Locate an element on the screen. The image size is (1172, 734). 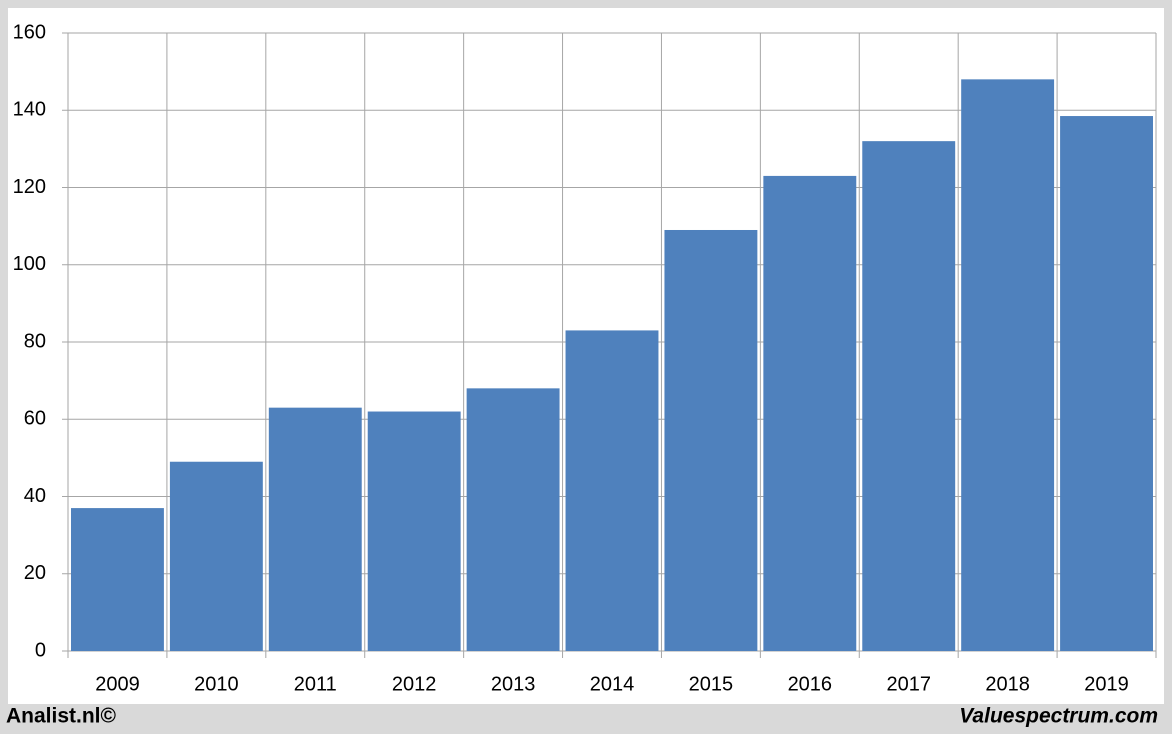
x-tick-label: 2014 is located at coordinates (612, 684).